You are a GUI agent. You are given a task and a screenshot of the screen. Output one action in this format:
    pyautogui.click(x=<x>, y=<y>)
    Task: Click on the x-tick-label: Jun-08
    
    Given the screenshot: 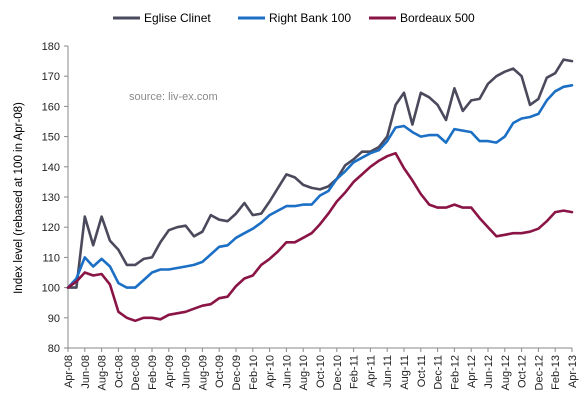 What is the action you would take?
    pyautogui.click(x=86, y=372)
    